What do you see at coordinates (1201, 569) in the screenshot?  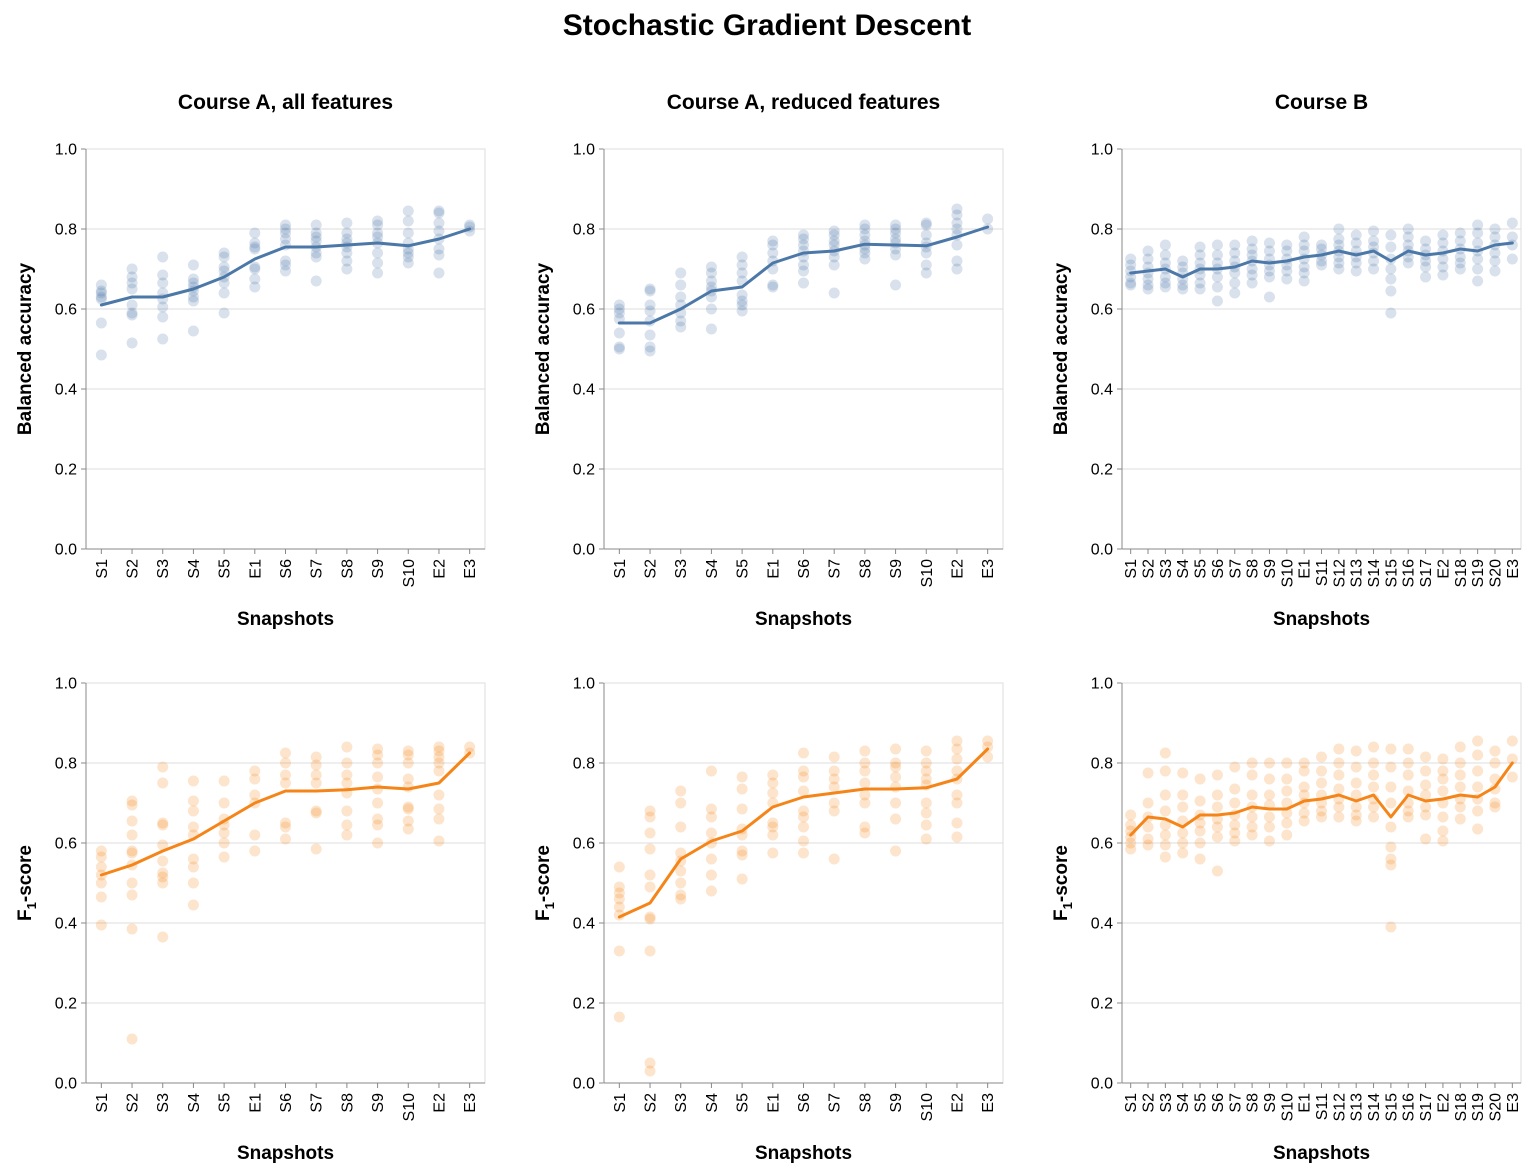 I see `x-tick-label: S5` at bounding box center [1201, 569].